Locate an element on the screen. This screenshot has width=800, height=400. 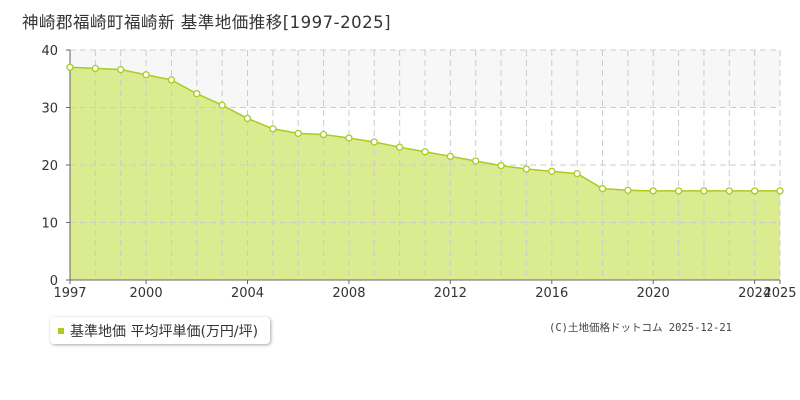
x-tick-label: 2020 is located at coordinates (653, 293).